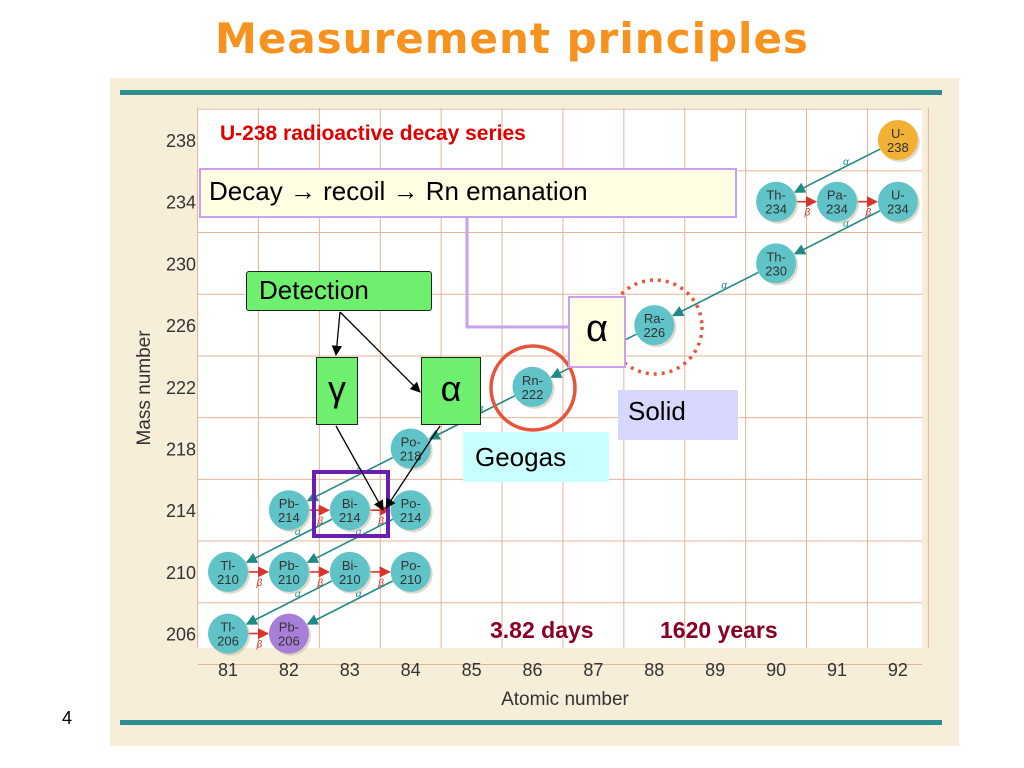 Image resolution: width=1024 pixels, height=768 pixels. What do you see at coordinates (181, 326) in the screenshot?
I see `y-tick-label: 226` at bounding box center [181, 326].